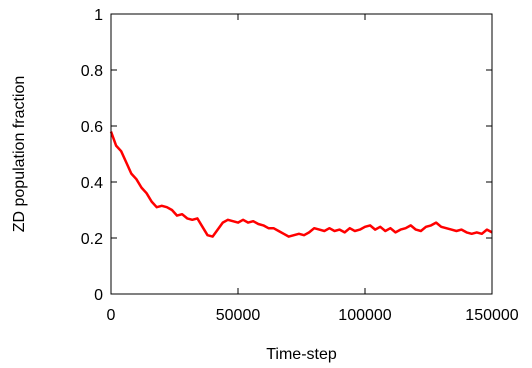  Describe the element at coordinates (238, 315) in the screenshot. I see `x-tick-label: 50000` at that location.